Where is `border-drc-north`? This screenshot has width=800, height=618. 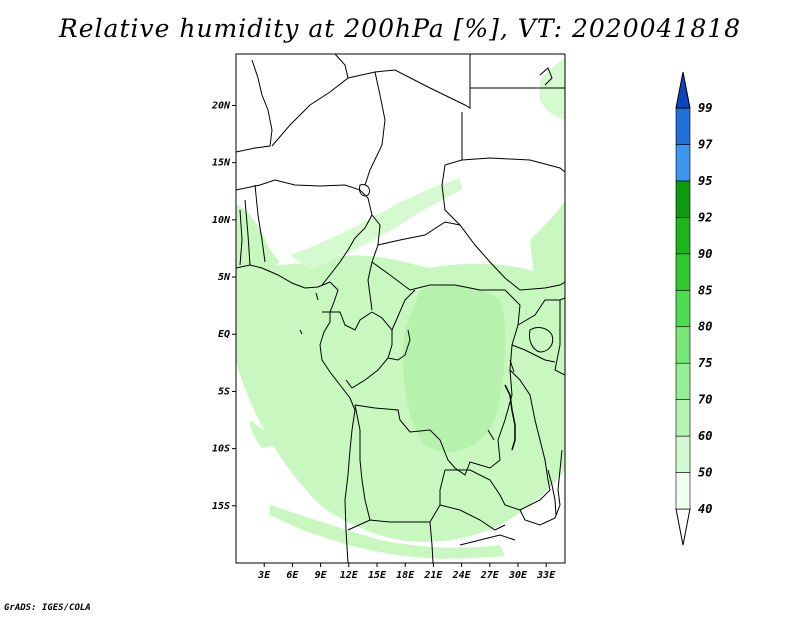
border-drc-north is located at coordinates (403, 310).